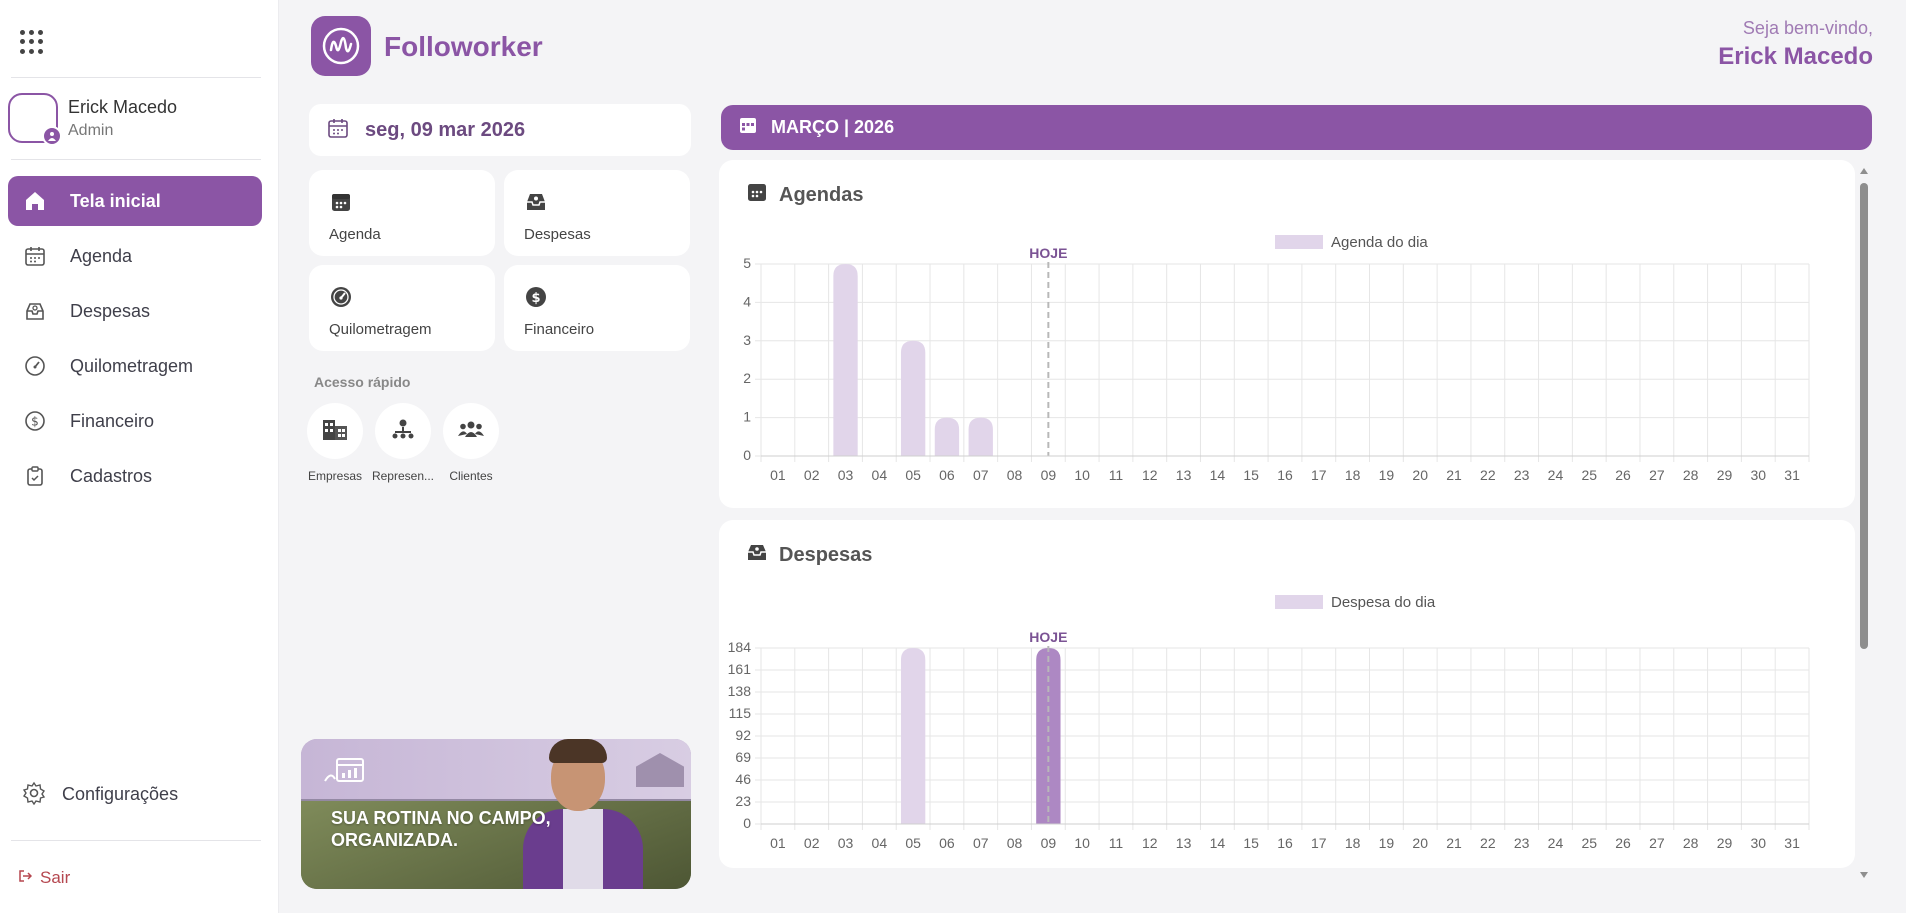 This screenshot has width=1906, height=913. What do you see at coordinates (33, 118) in the screenshot?
I see `avatar` at bounding box center [33, 118].